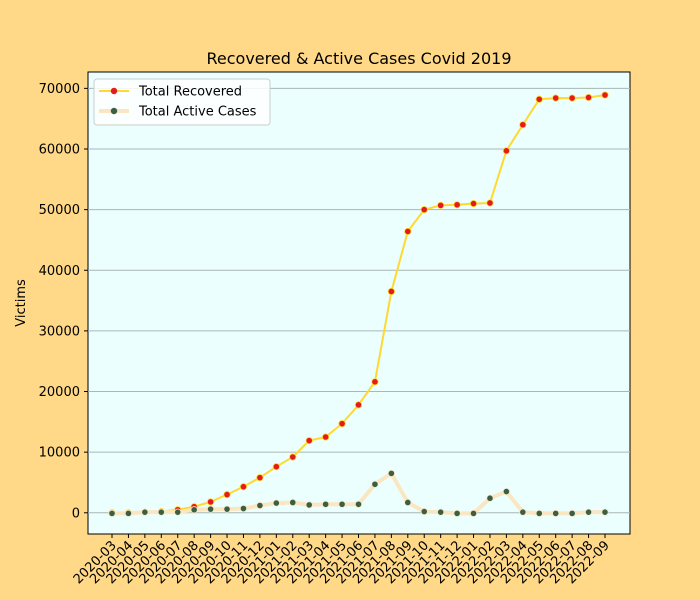 This screenshot has width=700, height=600. What do you see at coordinates (59, 271) in the screenshot?
I see `y-tick-label: 40000` at bounding box center [59, 271].